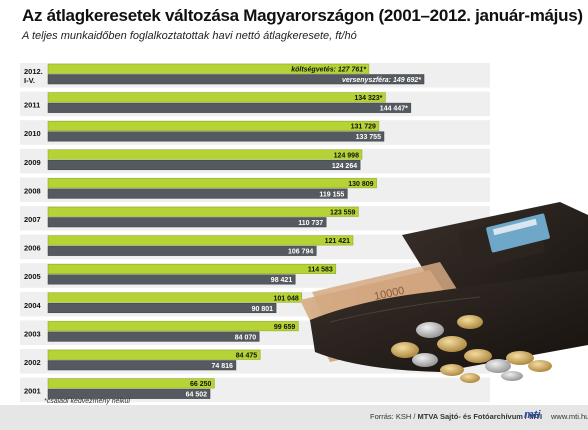 The height and width of the screenshot is (430, 588). Describe the element at coordinates (342, 213) in the screenshot. I see `data-label-series-1: 123 559` at that location.